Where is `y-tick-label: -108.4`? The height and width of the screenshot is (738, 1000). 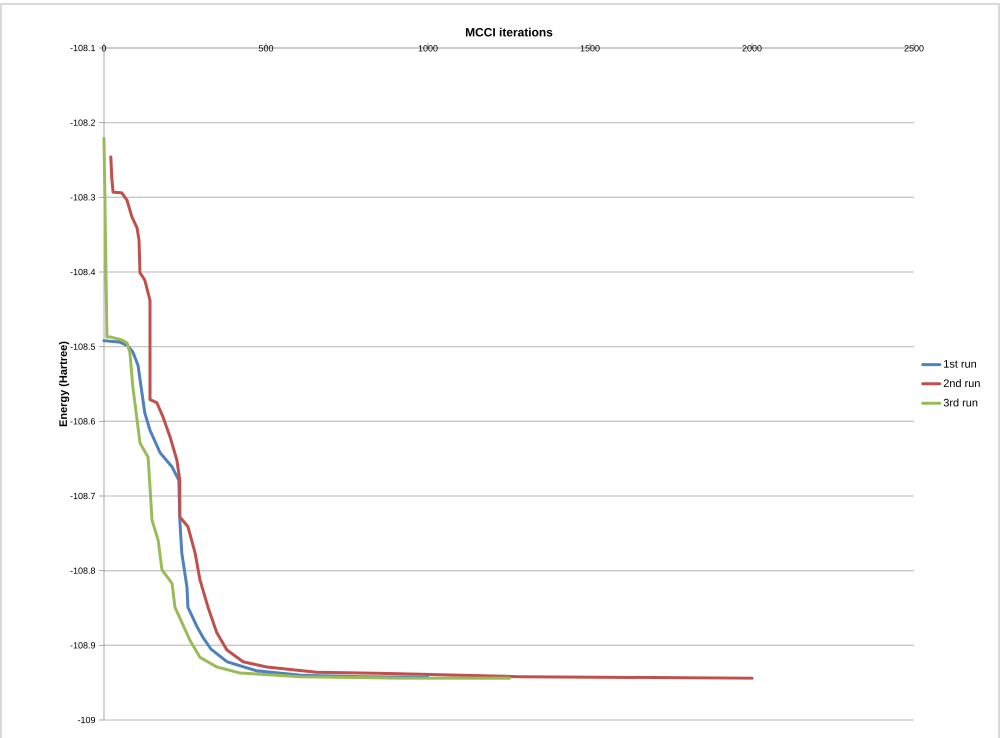
y-tick-label: -108.4 is located at coordinates (83, 272).